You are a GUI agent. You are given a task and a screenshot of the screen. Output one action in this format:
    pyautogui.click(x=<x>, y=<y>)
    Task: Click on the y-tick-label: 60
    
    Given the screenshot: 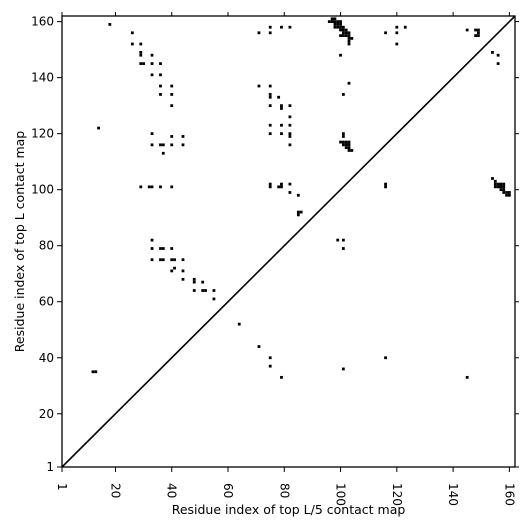 What is the action you would take?
    pyautogui.click(x=46, y=302)
    